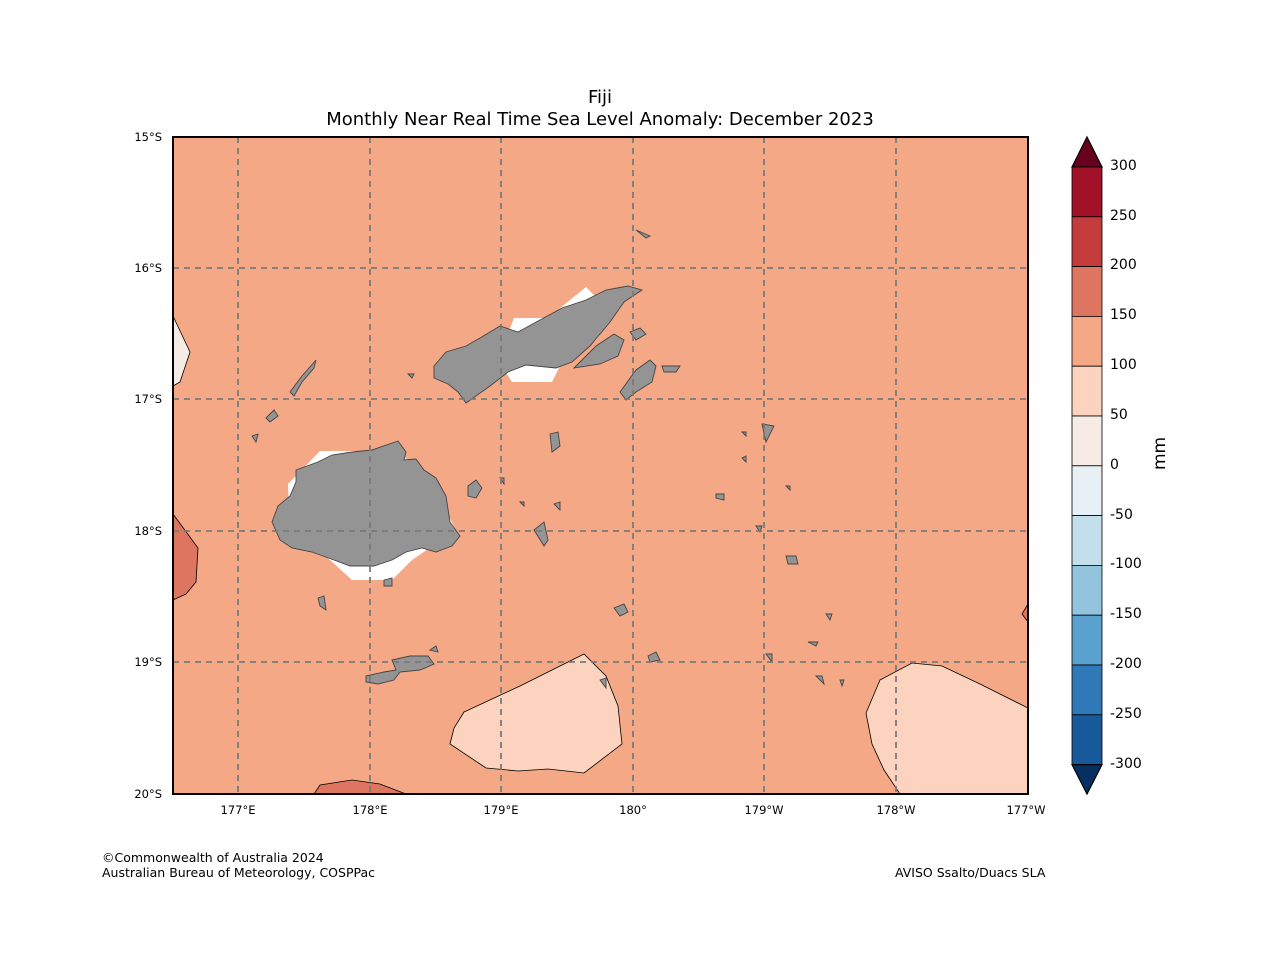 The height and width of the screenshot is (980, 1262). Describe the element at coordinates (475, 489) in the screenshot. I see `island-ovalau` at that location.